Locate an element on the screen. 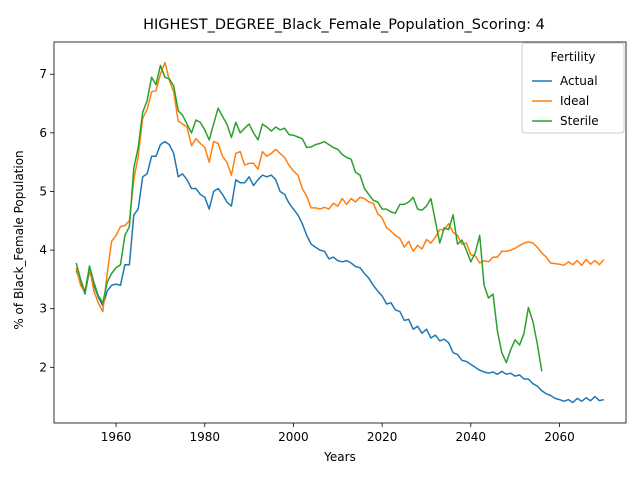 The height and width of the screenshot is (480, 640). legend-title: Fertility is located at coordinates (572, 57).